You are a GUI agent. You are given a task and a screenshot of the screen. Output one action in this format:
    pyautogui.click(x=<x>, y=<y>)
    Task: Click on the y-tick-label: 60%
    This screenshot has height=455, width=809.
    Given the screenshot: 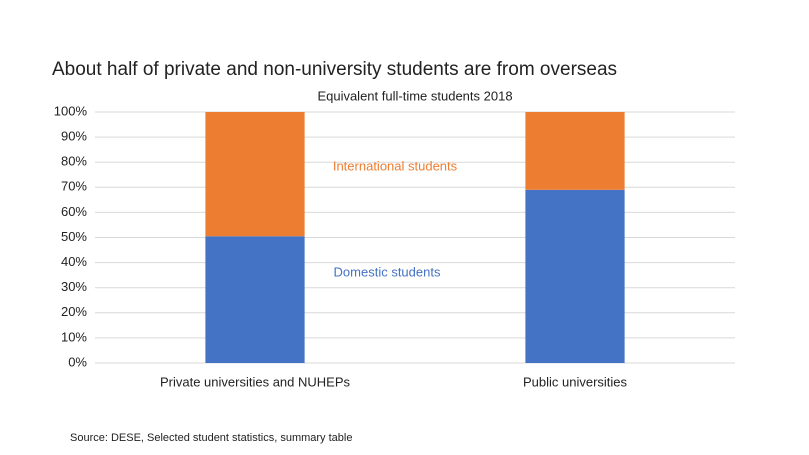 What is the action you would take?
    pyautogui.click(x=74, y=211)
    